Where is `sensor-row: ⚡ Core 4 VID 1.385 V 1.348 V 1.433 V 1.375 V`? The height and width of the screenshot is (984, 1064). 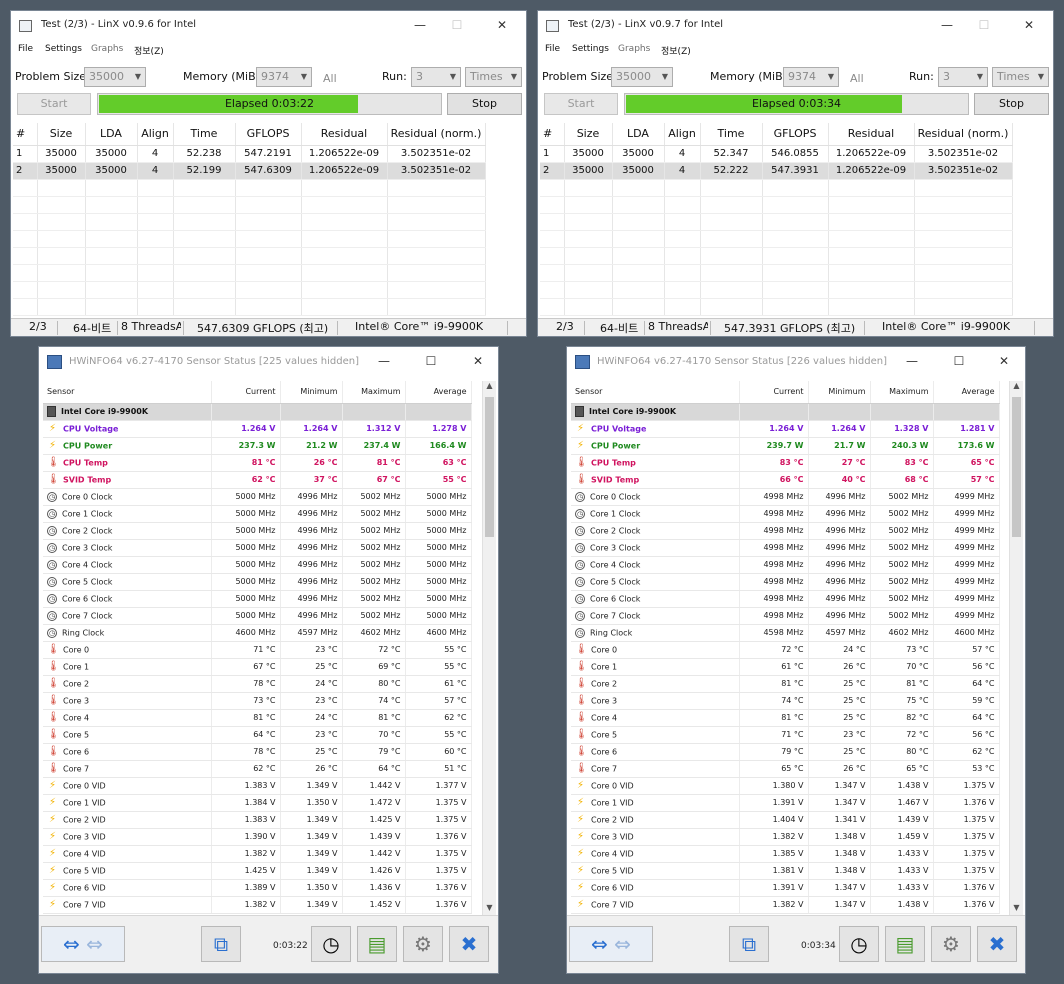 sensor-row: ⚡ Core 4 VID 1.385 V 1.348 V 1.433 V 1.375 V is located at coordinates (785, 854).